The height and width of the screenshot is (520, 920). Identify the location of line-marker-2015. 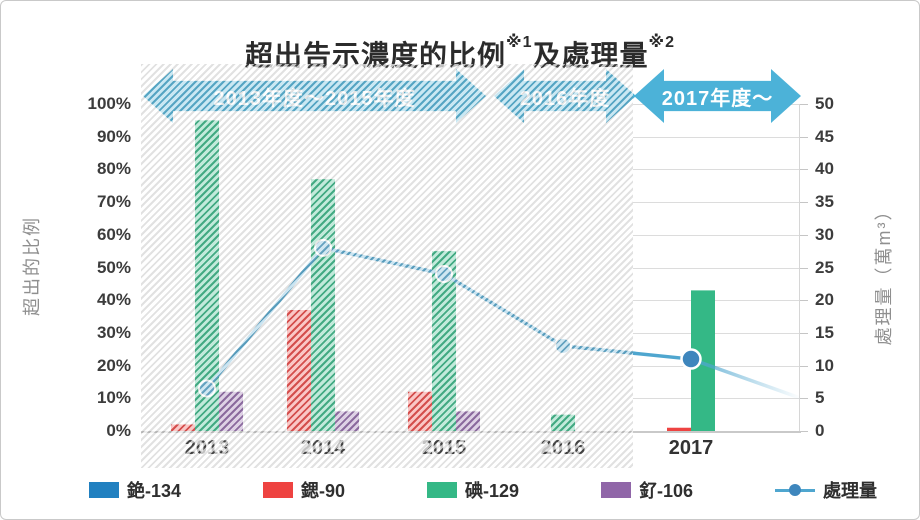
(444, 274).